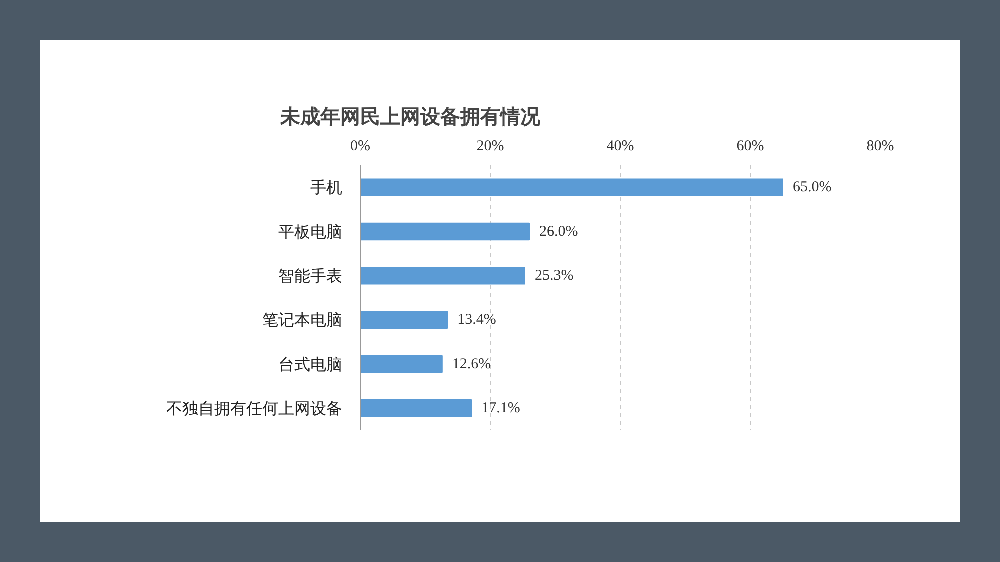  What do you see at coordinates (411, 116) in the screenshot?
I see `chart-title: 未成年网民上网设备拥有情况` at bounding box center [411, 116].